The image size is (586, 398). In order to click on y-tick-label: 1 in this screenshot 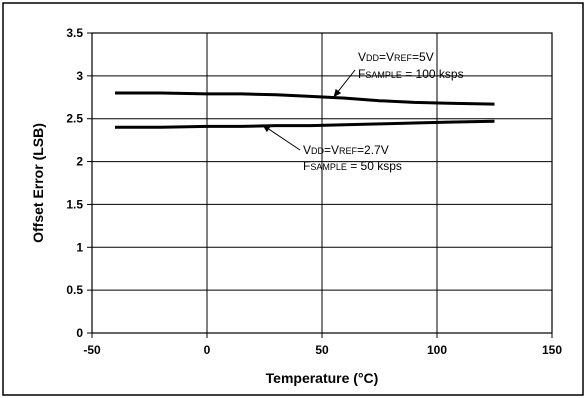, I will do `click(79, 247)`.